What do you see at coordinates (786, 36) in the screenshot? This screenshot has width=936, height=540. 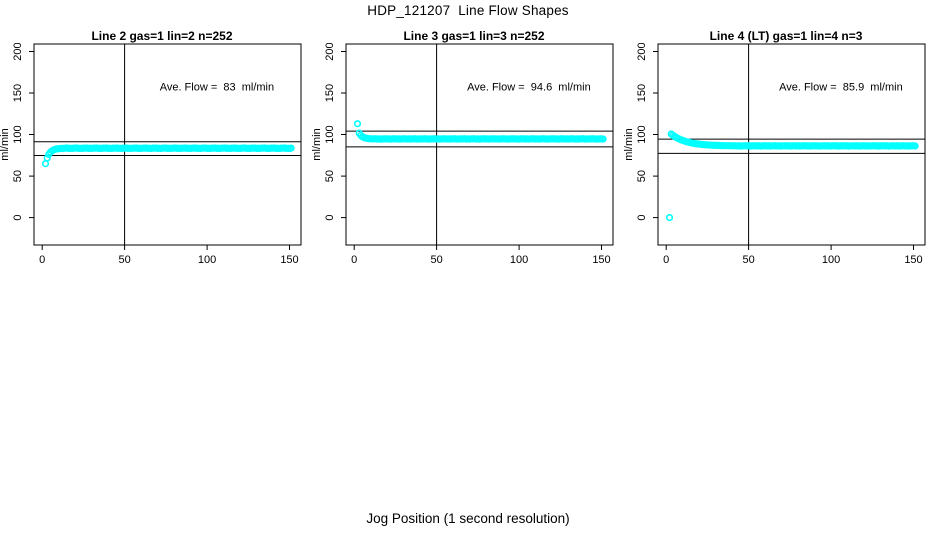 I see `panel-line4-title: Line 4 (LT) gas=1 lin=4 n=3` at bounding box center [786, 36].